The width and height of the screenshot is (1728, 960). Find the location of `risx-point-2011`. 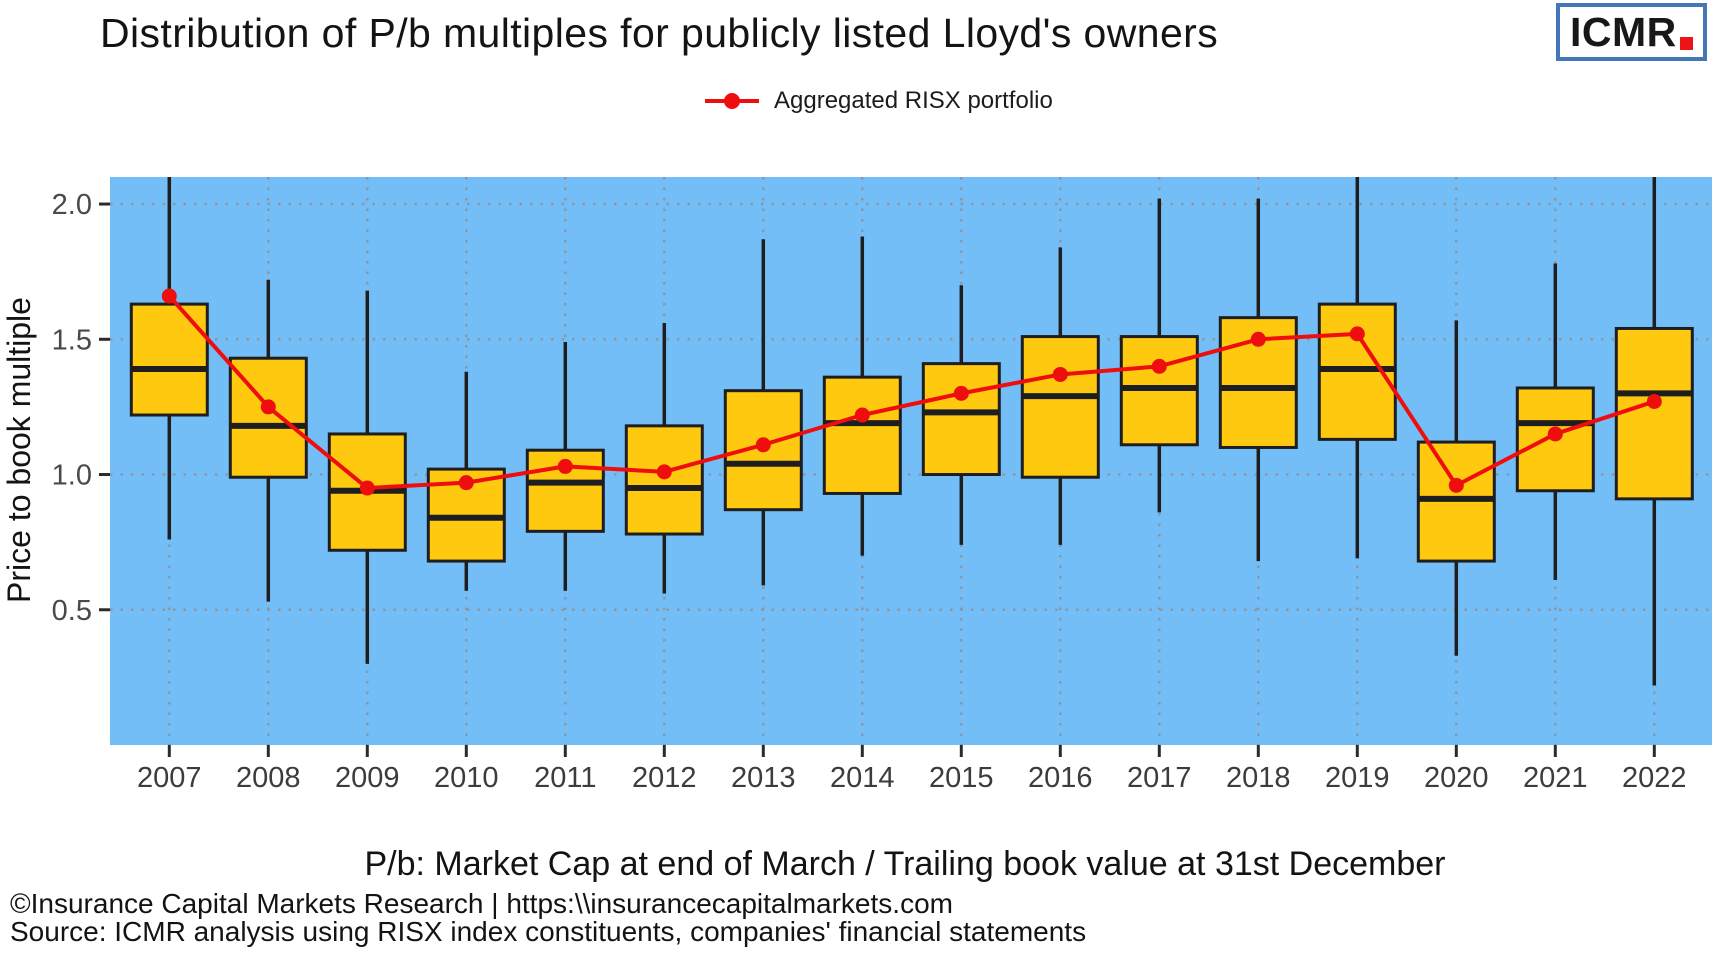

risx-point-2011 is located at coordinates (565, 466).